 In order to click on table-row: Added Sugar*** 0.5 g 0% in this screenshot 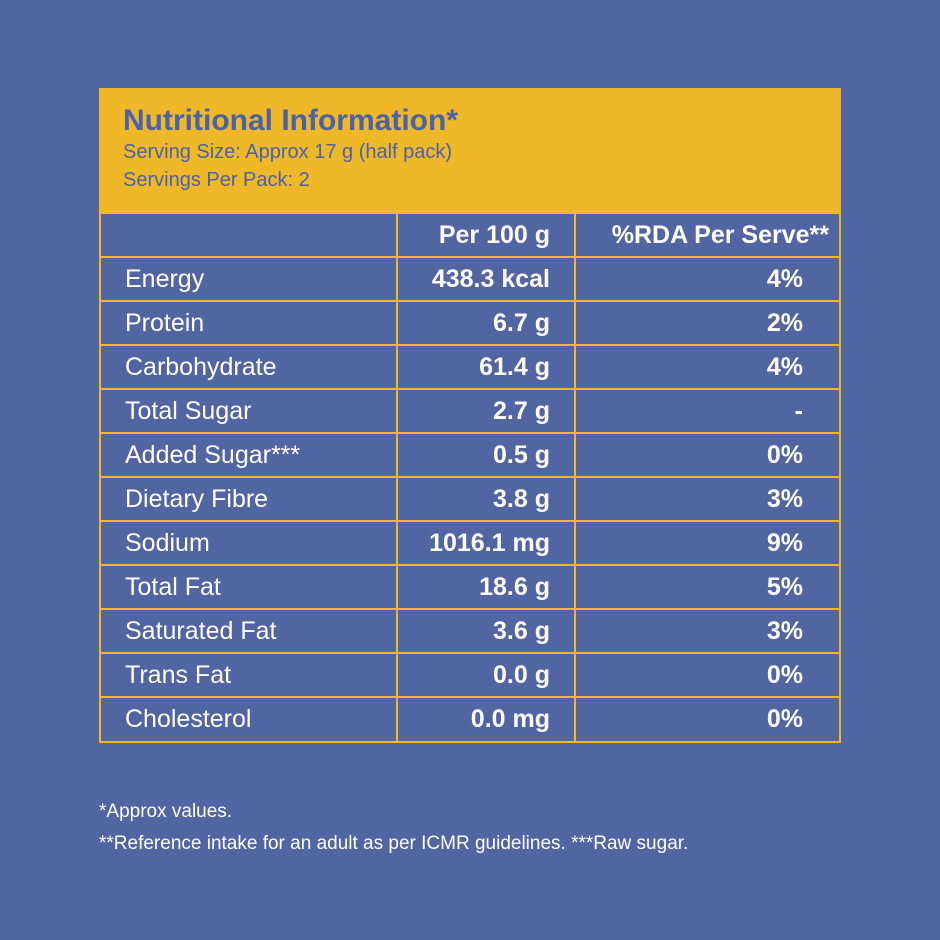, I will do `click(470, 455)`.